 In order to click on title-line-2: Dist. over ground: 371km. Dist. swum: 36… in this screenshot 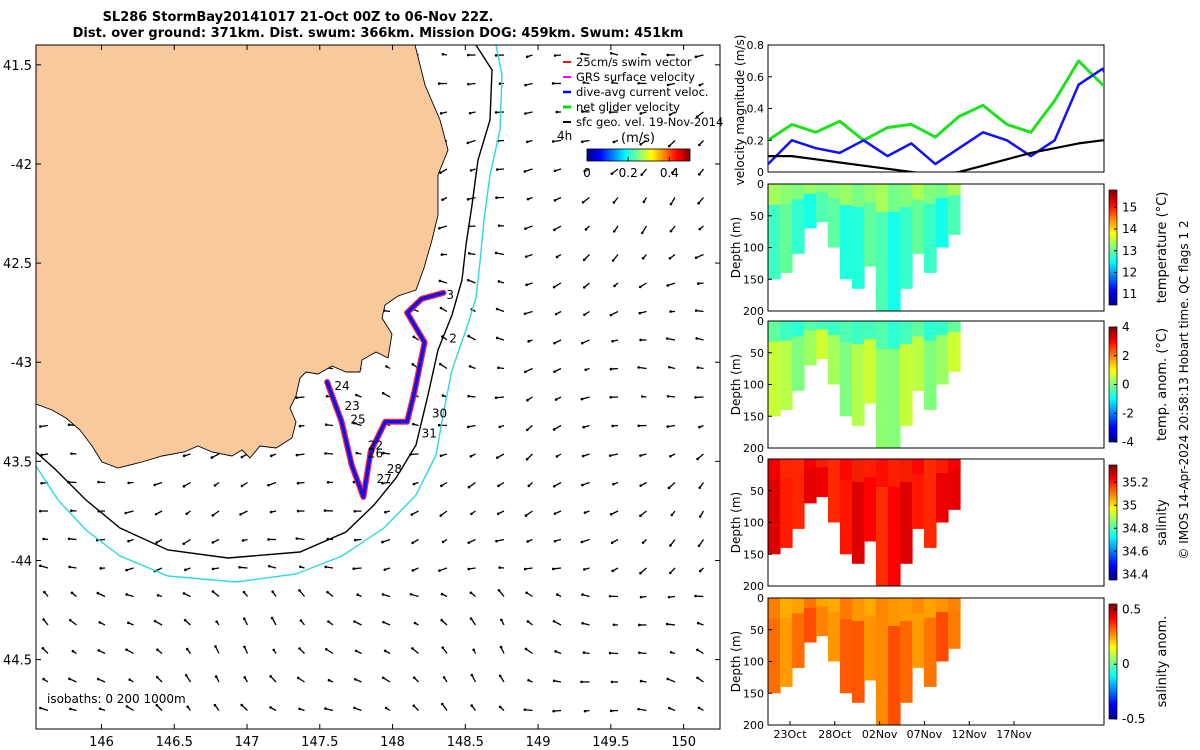, I will do `click(378, 33)`.